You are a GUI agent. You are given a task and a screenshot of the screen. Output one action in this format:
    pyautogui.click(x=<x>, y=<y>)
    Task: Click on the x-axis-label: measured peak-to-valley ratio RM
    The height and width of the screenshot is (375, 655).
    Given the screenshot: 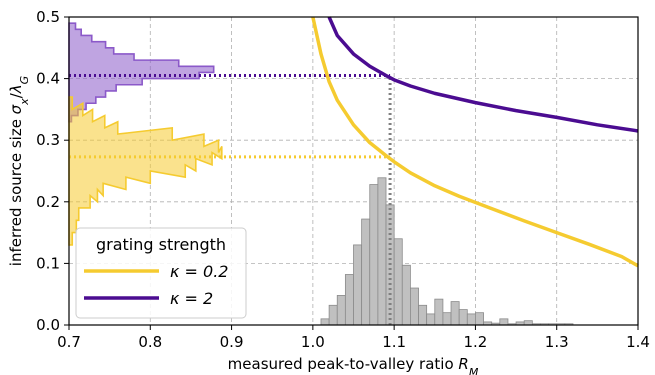 What is the action you would take?
    pyautogui.click(x=353, y=365)
    